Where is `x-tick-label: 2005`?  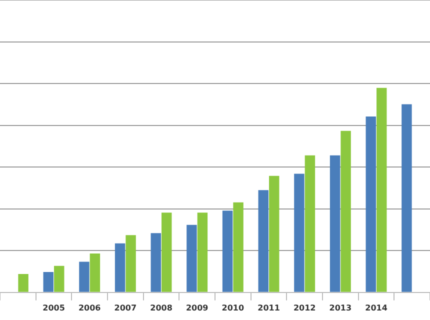
x-tick-label: 2005 is located at coordinates (54, 307).